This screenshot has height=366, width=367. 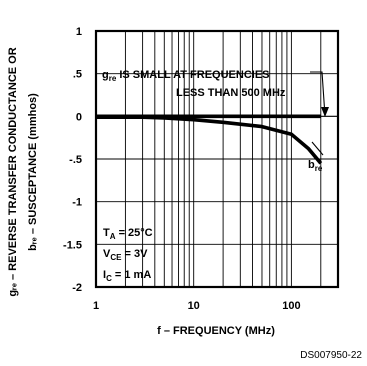 What do you see at coordinates (75, 160) in the screenshot?
I see `y-tick-label: -.5` at bounding box center [75, 160].